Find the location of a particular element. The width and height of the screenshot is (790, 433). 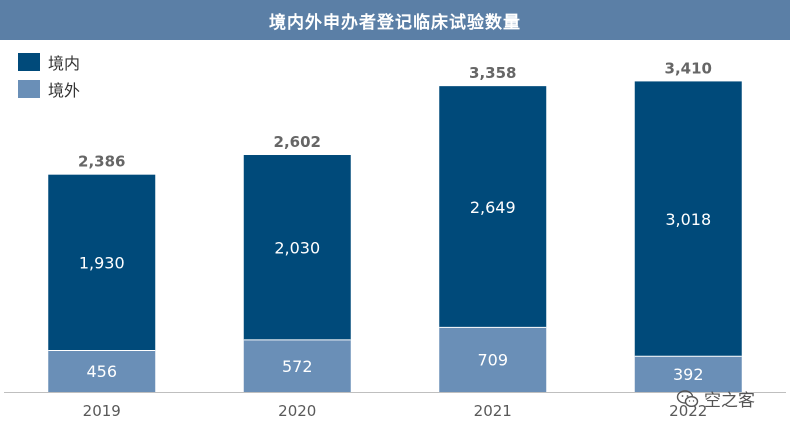

legend: 境内 境外 is located at coordinates (49, 75).